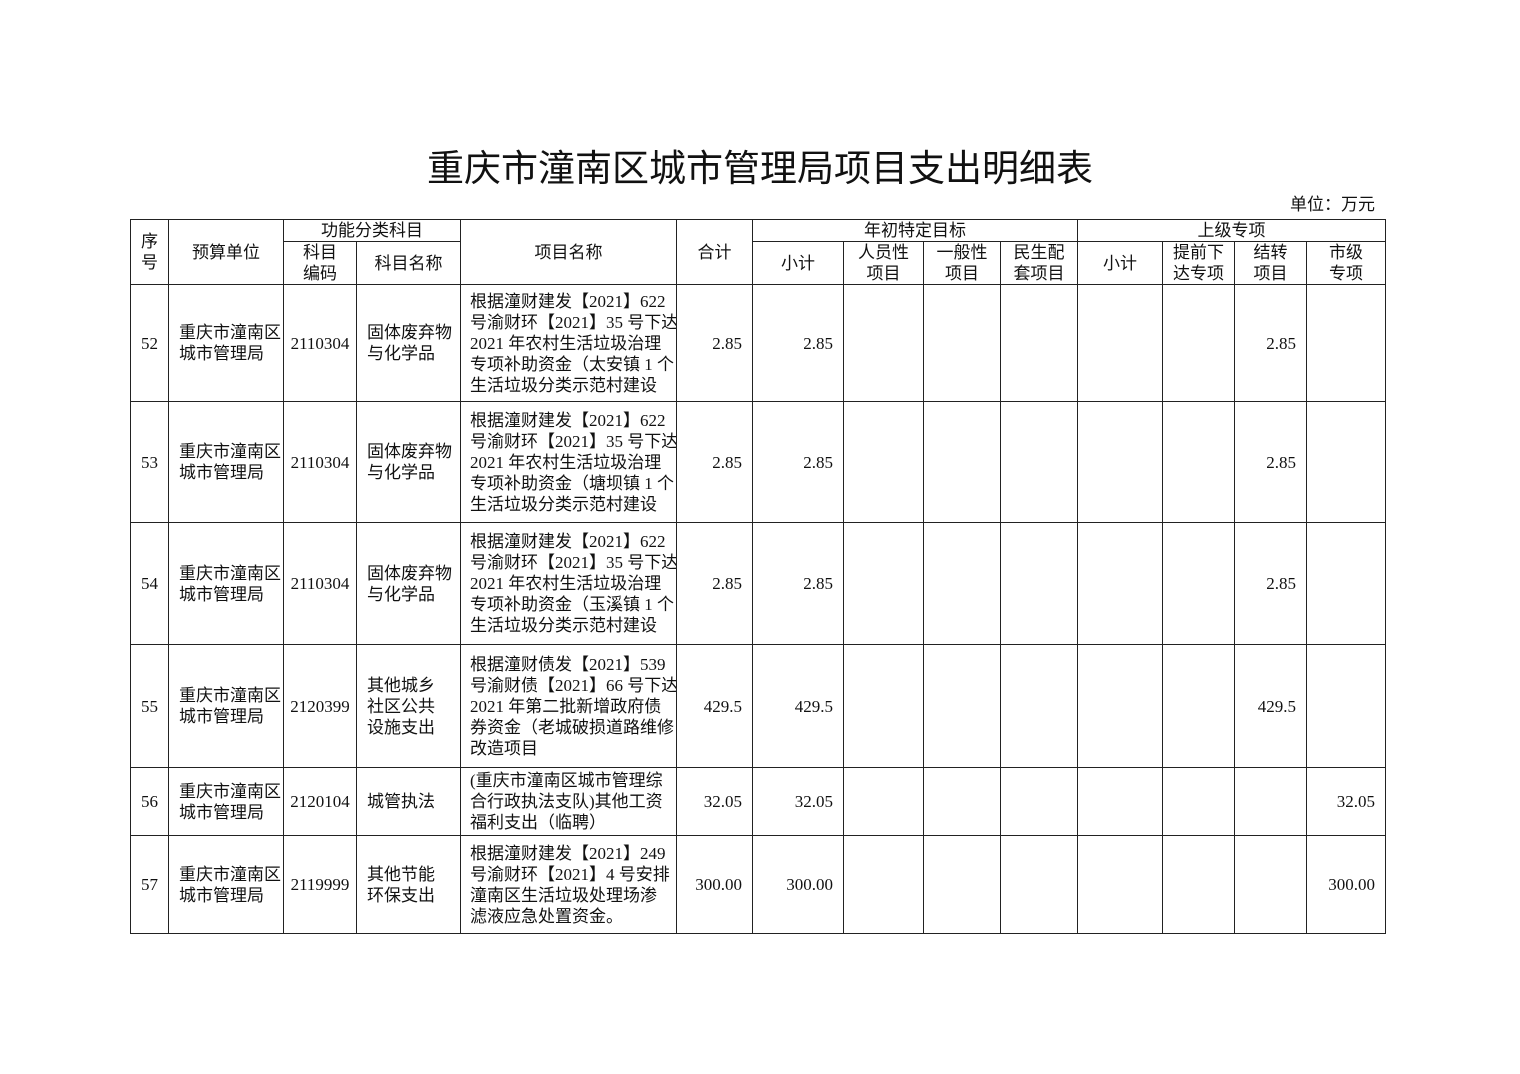 The width and height of the screenshot is (1520, 1074). What do you see at coordinates (1231, 230) in the screenshot?
I see `cell-text: 上级专项` at bounding box center [1231, 230].